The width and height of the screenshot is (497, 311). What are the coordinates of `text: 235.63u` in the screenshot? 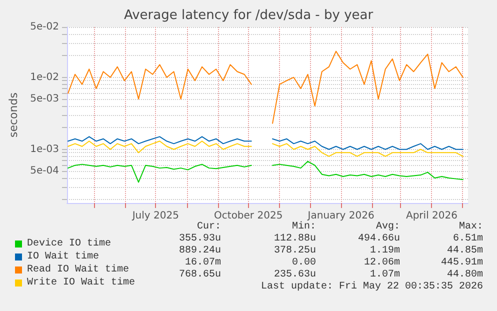 It's located at (295, 275).